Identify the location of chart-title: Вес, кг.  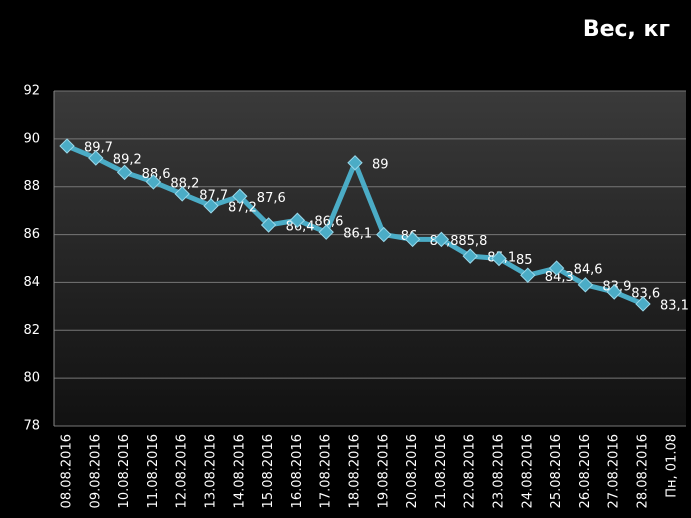
(626, 29).